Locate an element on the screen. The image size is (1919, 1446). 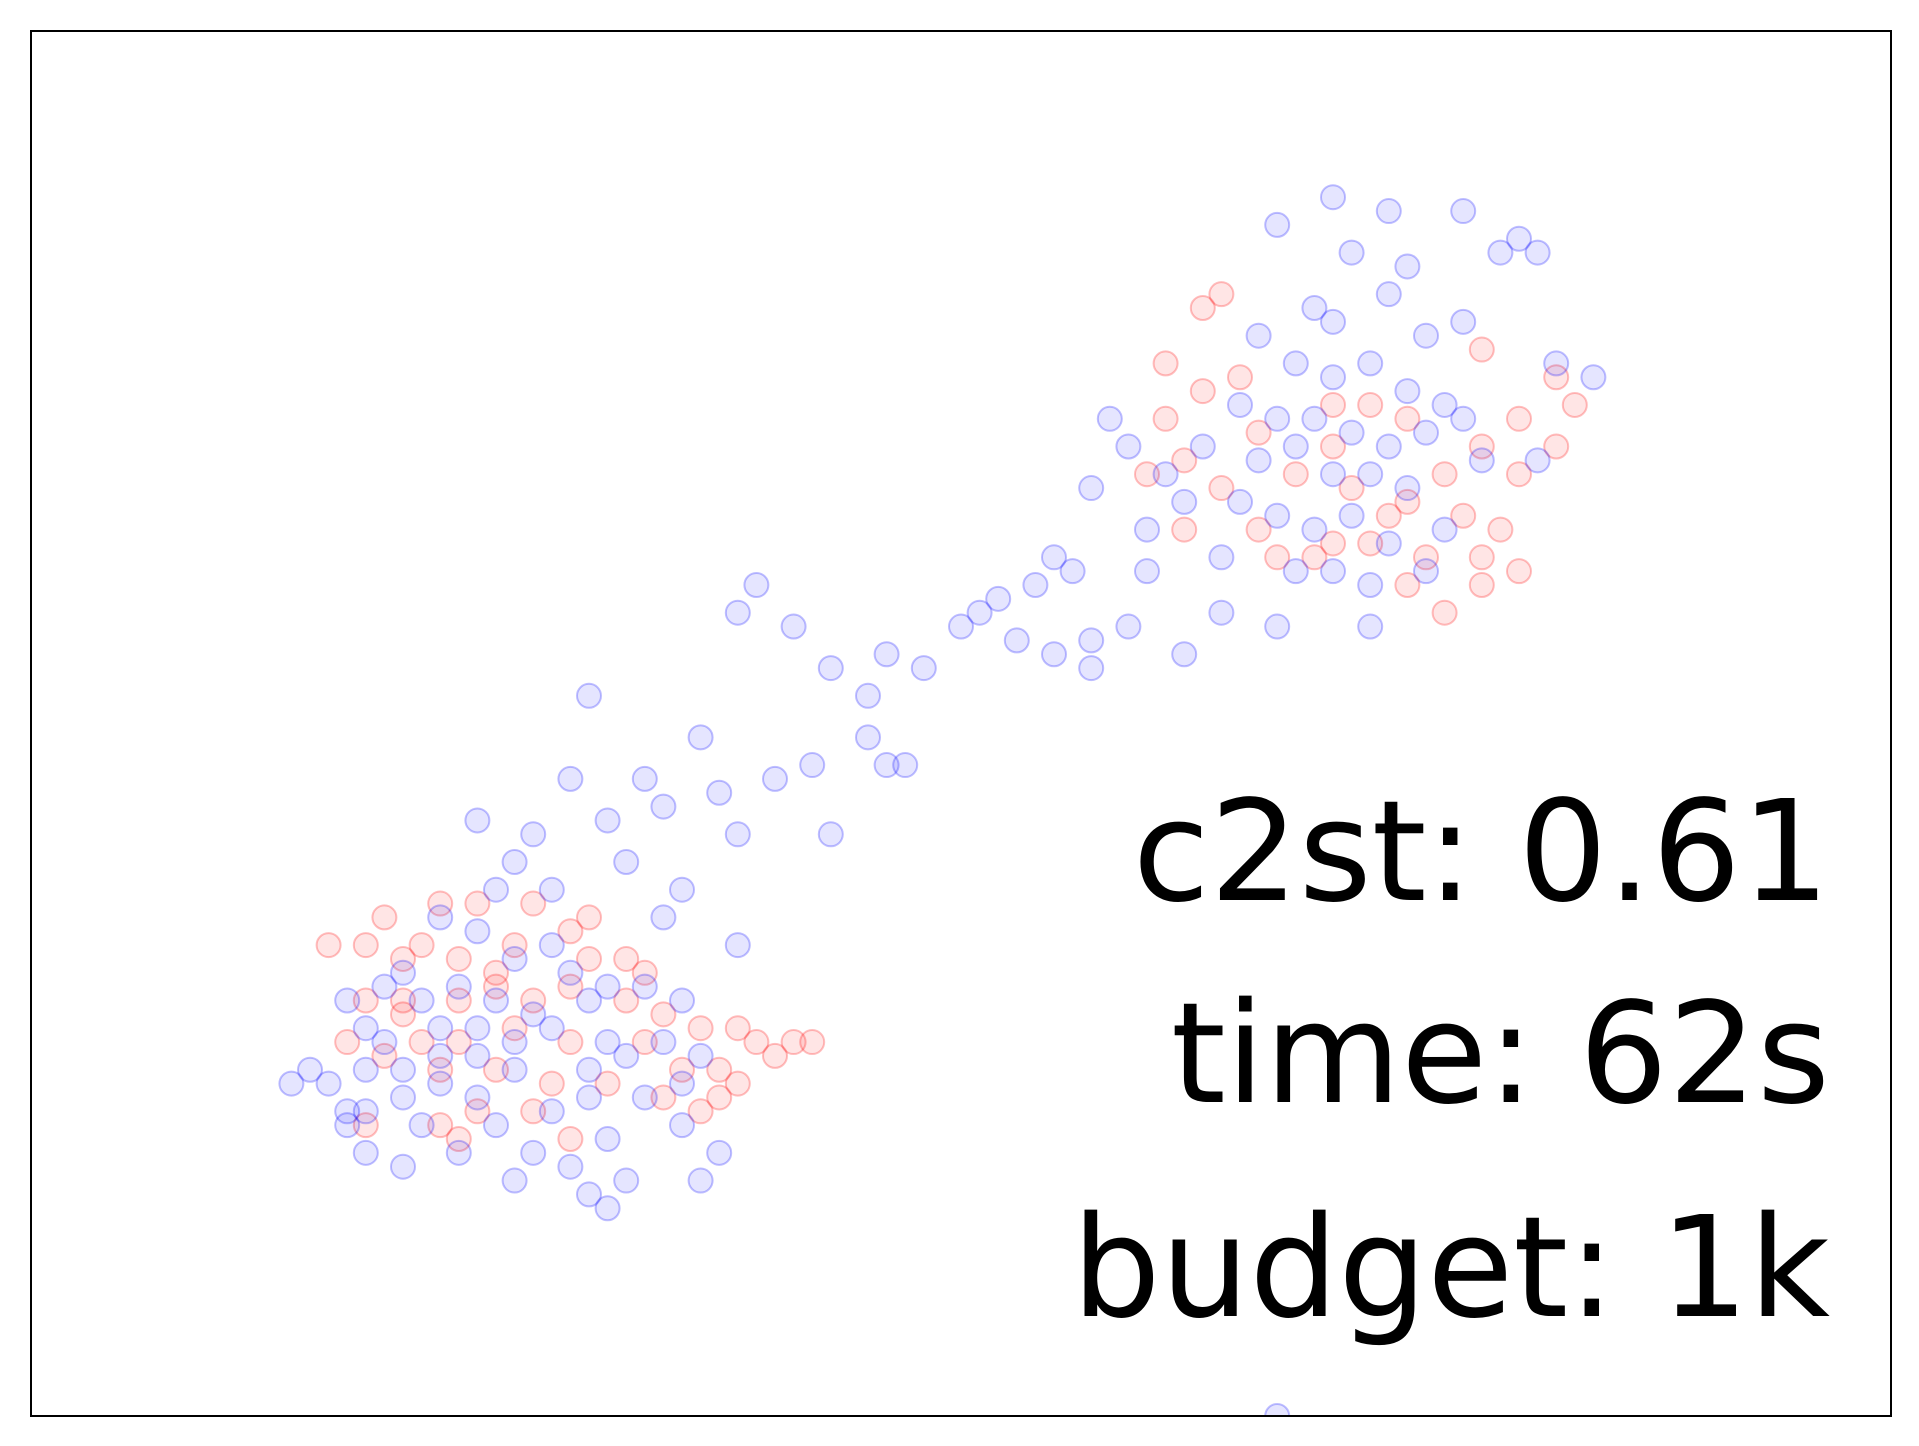
annotation: budget: 1k is located at coordinates (1451, 1268).